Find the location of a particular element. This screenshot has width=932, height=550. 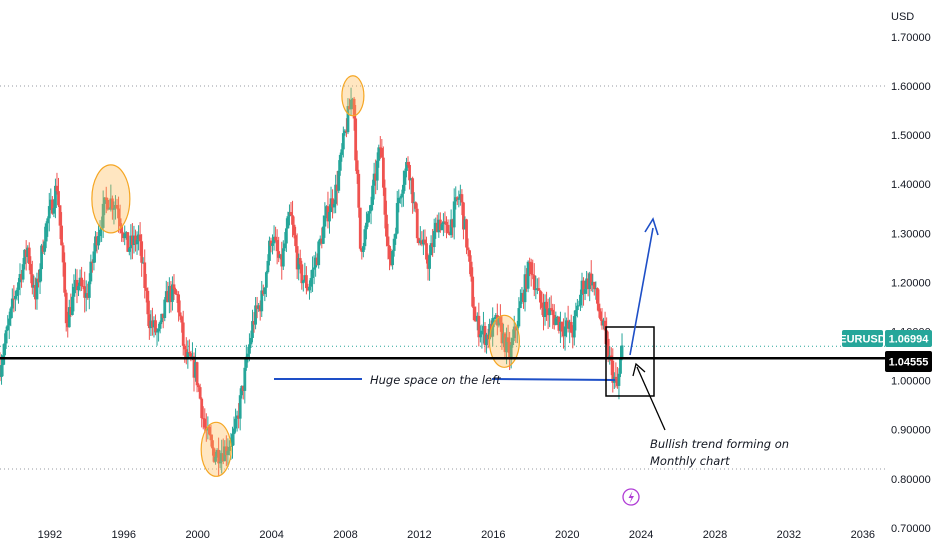

lightning-icon is located at coordinates (631, 497).